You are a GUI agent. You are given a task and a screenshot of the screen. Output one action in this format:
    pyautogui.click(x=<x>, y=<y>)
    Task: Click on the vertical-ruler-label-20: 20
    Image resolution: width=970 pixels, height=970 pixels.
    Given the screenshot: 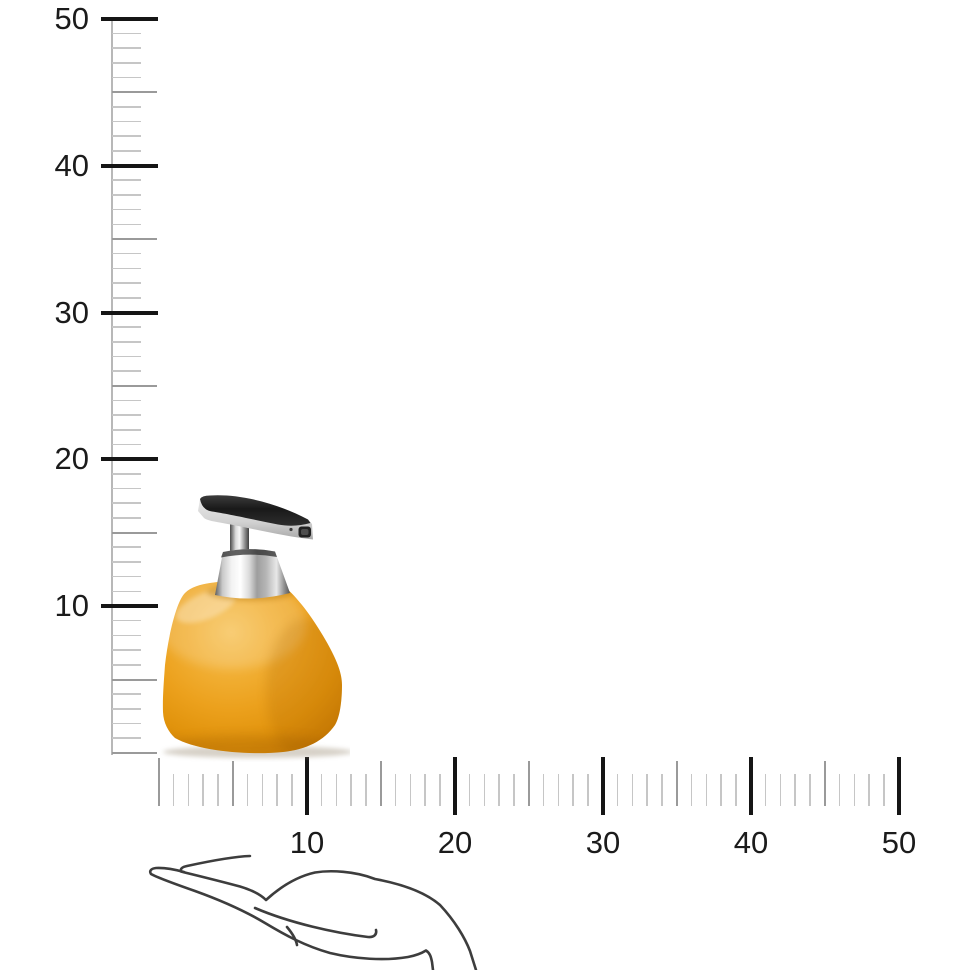 What is the action you would take?
    pyautogui.click(x=71, y=459)
    